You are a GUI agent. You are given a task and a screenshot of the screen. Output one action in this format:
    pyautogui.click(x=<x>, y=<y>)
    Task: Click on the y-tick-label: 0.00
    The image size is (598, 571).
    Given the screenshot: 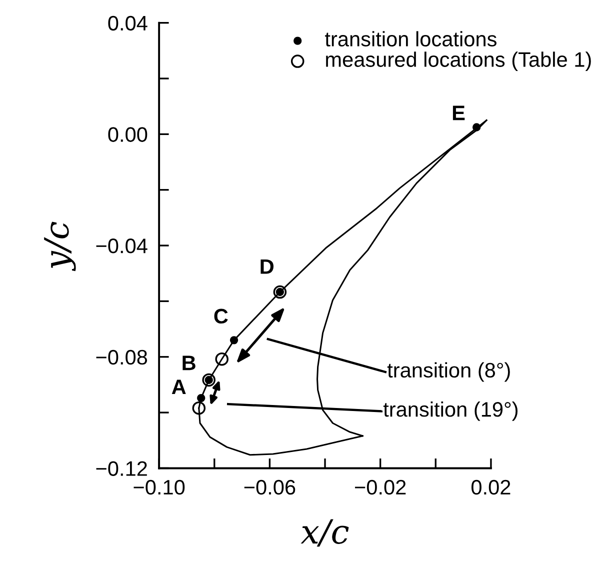 What is the action you would take?
    pyautogui.click(x=128, y=134)
    